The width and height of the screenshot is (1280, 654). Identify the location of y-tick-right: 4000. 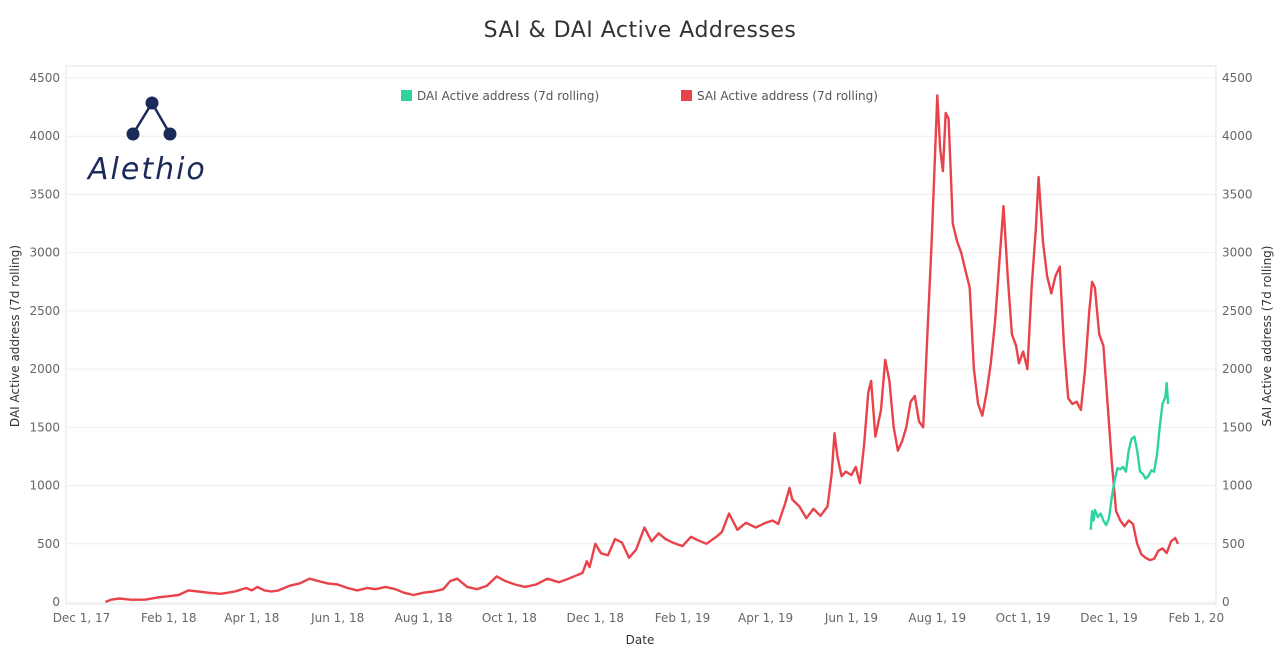
(1237, 136).